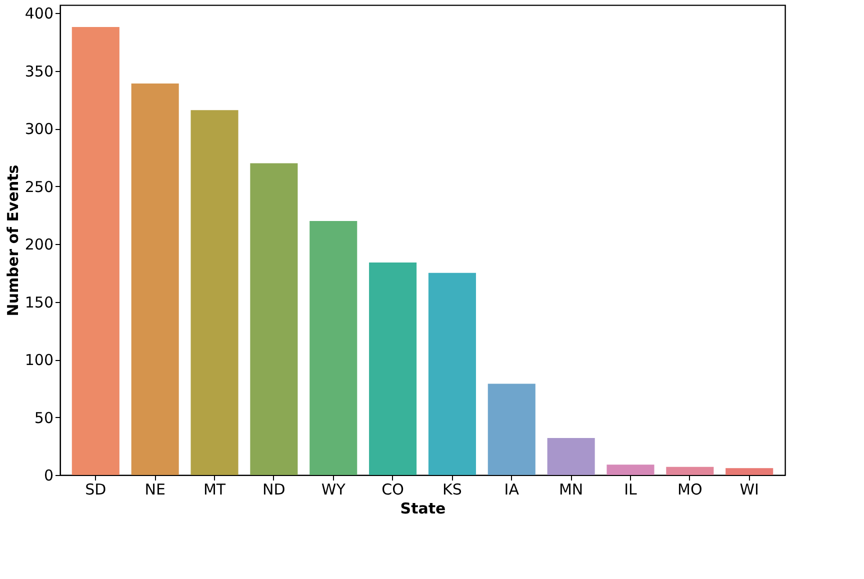  I want to click on y-tick-label: 250, so click(39, 187).